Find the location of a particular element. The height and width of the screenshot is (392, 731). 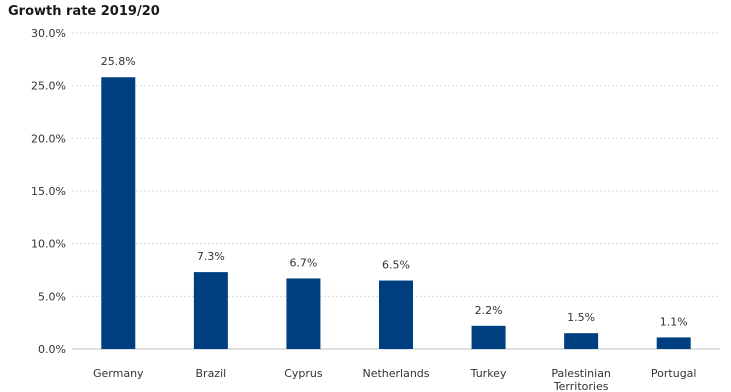

x-tick-label: Netherlands is located at coordinates (395, 373).